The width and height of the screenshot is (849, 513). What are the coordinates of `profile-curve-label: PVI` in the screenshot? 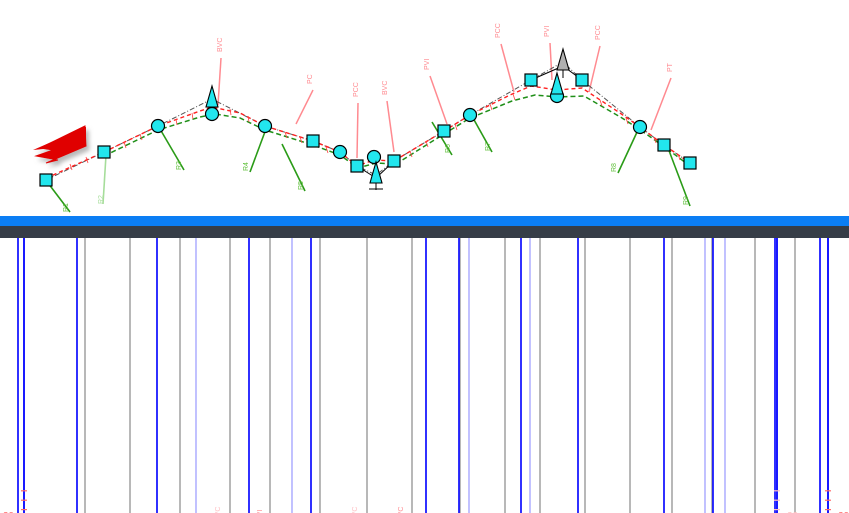 It's located at (260, 511).